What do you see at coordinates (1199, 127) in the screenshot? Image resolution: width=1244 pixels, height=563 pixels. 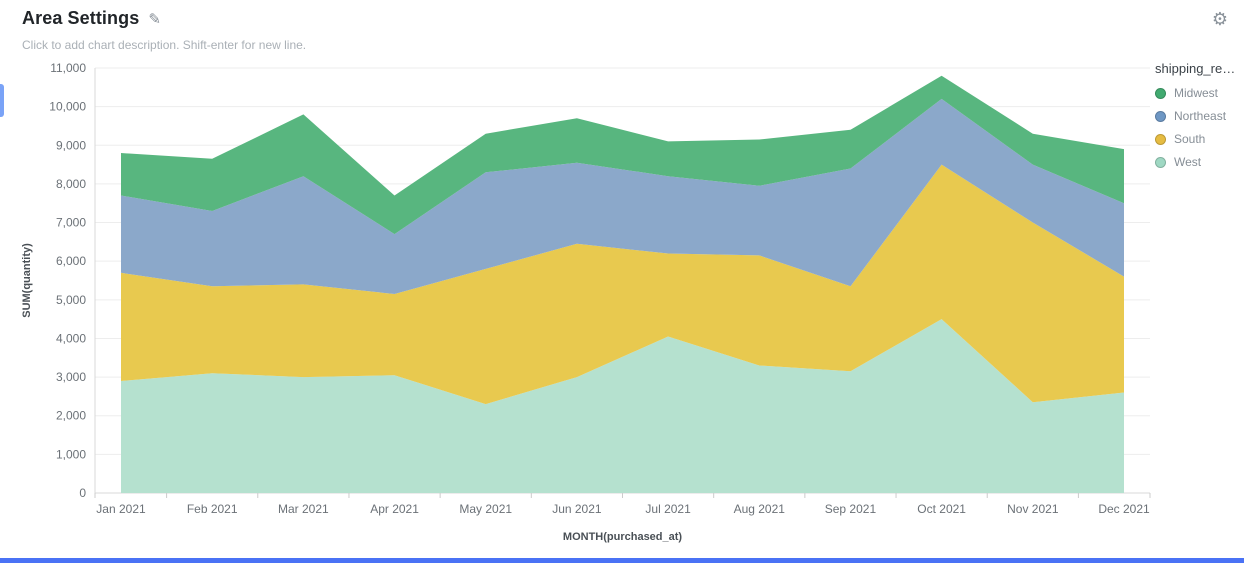 I see `legend-items: Midwest Northeast South West` at bounding box center [1199, 127].